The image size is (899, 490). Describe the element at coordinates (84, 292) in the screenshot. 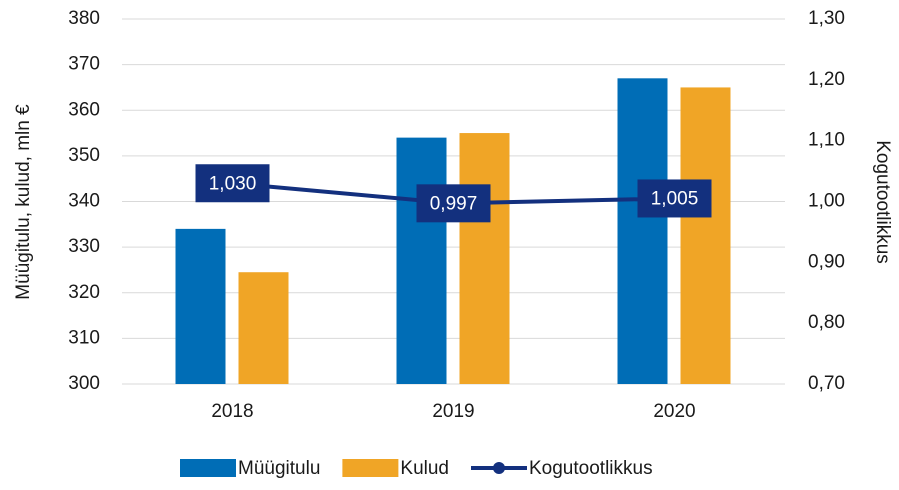

I see `y-tick-label: 320` at that location.